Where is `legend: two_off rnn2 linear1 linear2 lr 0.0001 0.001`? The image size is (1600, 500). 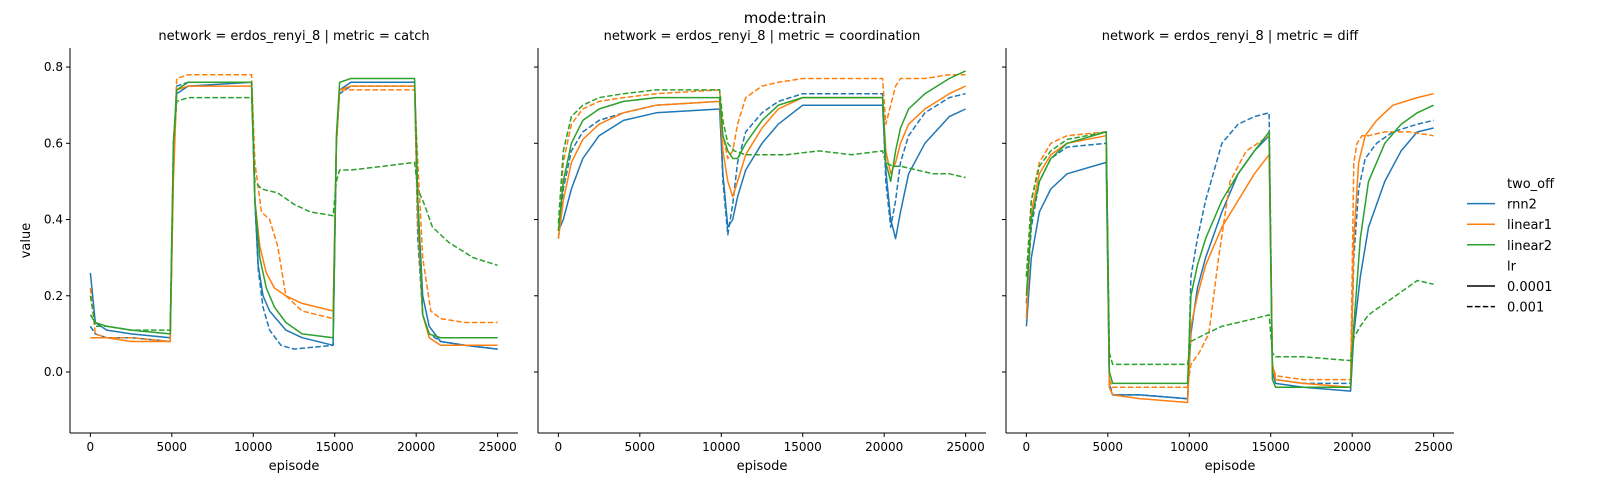 legend: two_off rnn2 linear1 linear2 lr 0.0001 0.001 is located at coordinates (1511, 246).